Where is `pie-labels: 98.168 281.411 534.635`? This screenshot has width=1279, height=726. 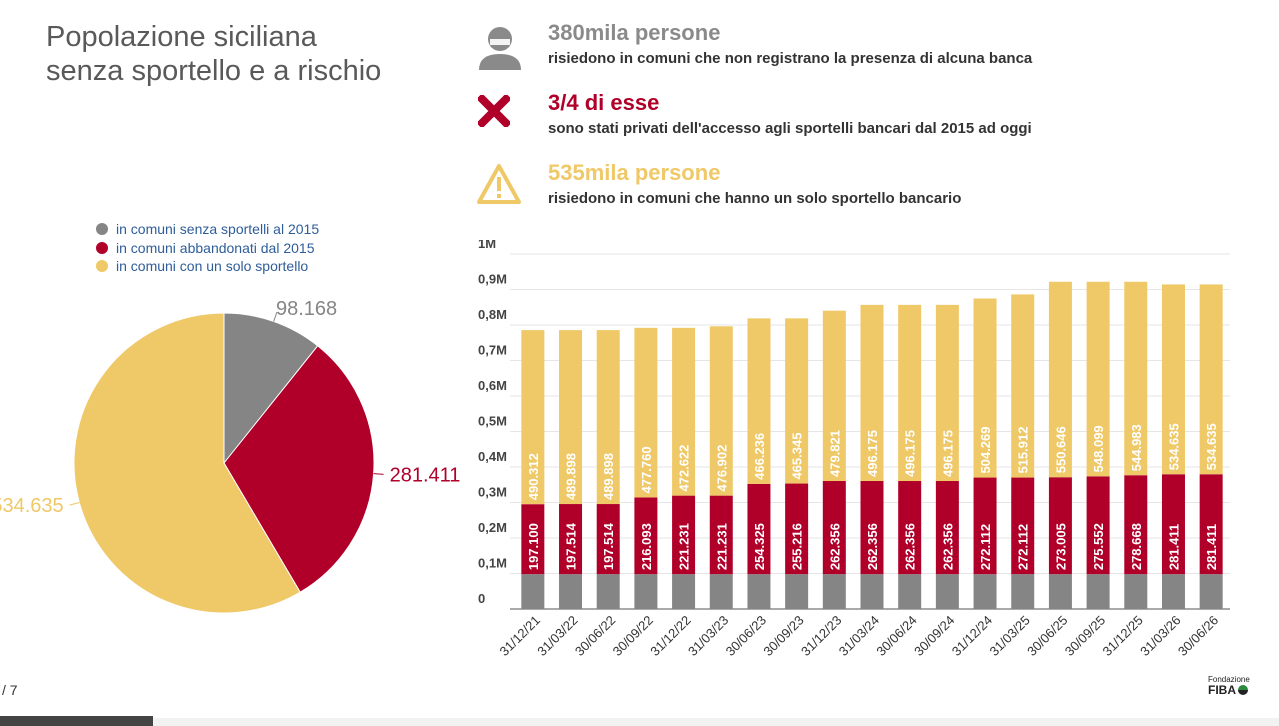 pie-labels: 98.168 281.411 534.635 is located at coordinates (230, 407).